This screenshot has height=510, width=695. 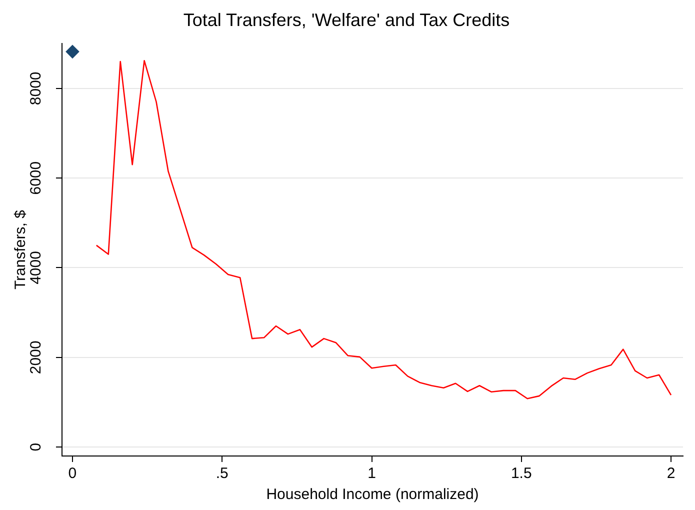 What do you see at coordinates (35, 447) in the screenshot?
I see `y-tick-label: 0` at bounding box center [35, 447].